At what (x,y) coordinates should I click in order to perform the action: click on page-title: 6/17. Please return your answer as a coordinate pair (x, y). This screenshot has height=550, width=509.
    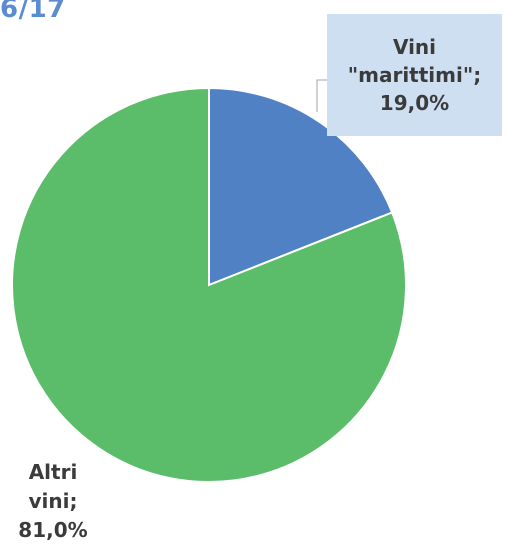
    Looking at the image, I should click on (33, 12).